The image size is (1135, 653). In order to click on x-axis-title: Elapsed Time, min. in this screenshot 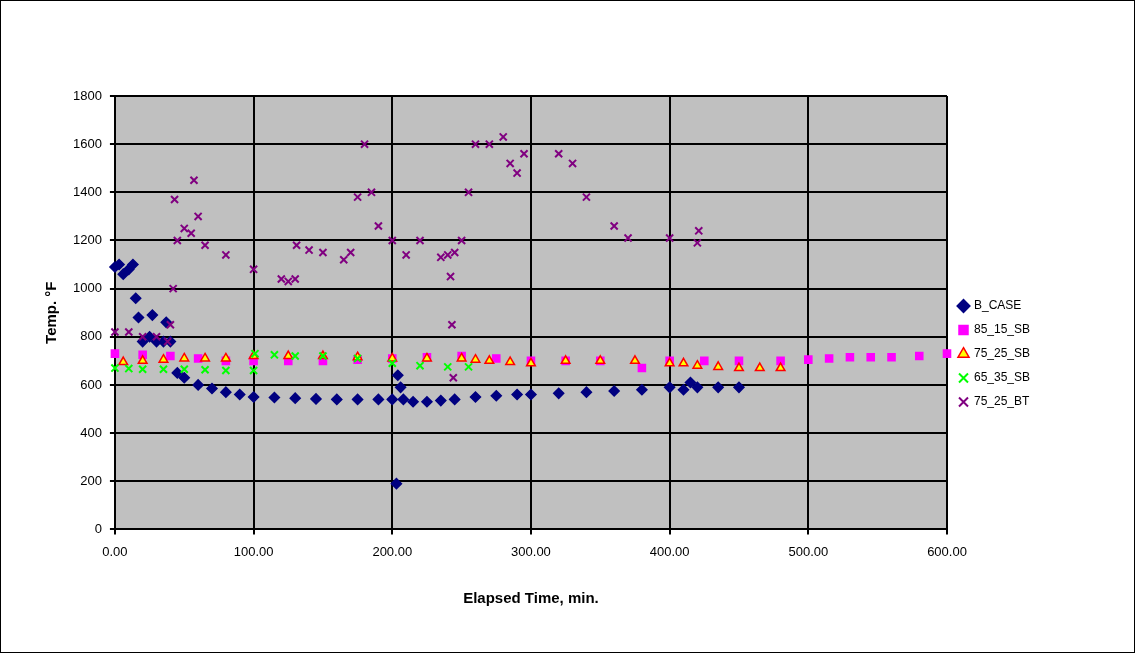, I will do `click(531, 598)`.